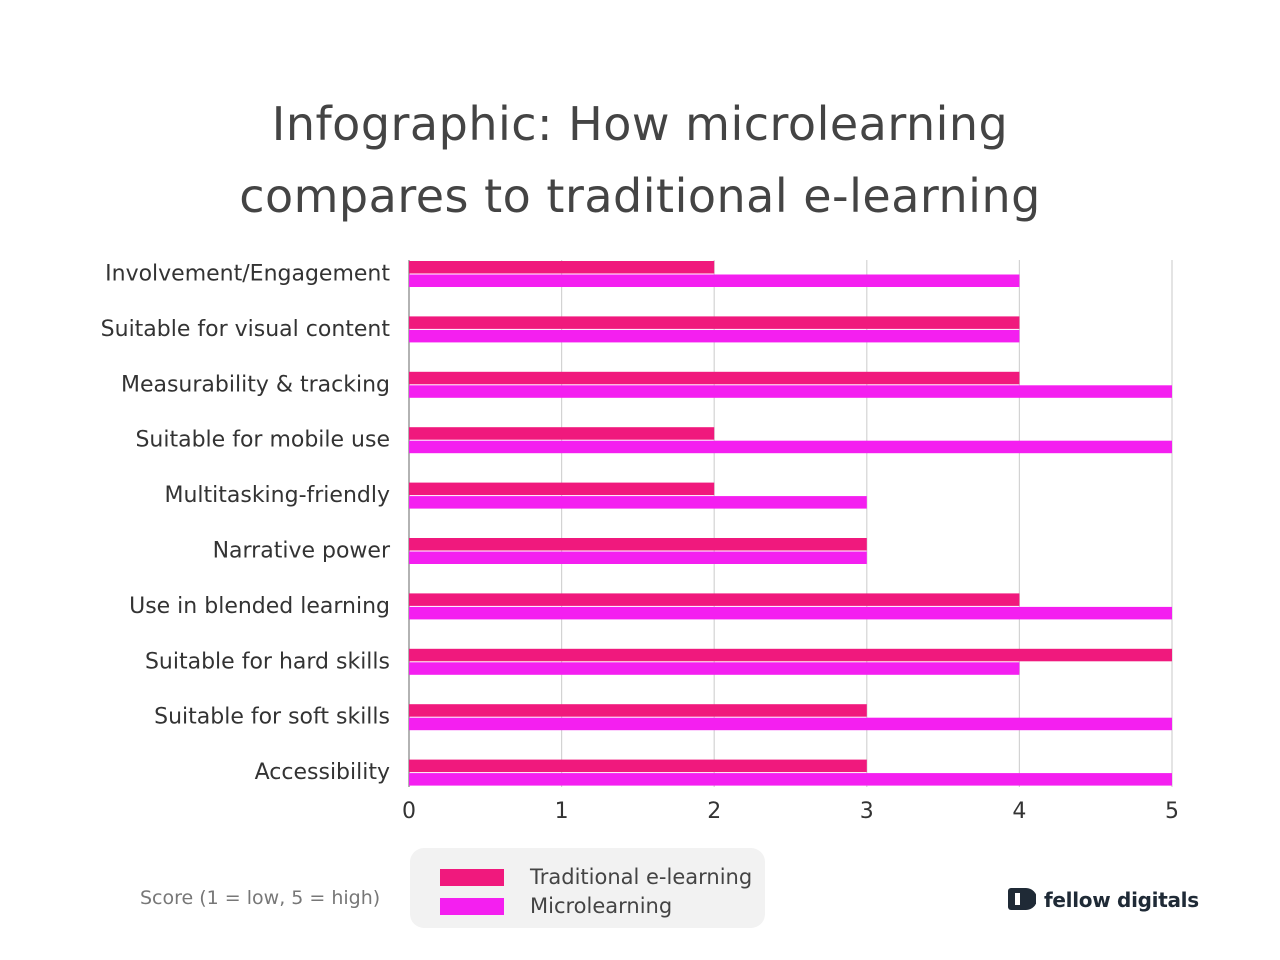 Image resolution: width=1280 pixels, height=960 pixels. I want to click on bar-microlearning-suitable-for-soft-skills, so click(790, 724).